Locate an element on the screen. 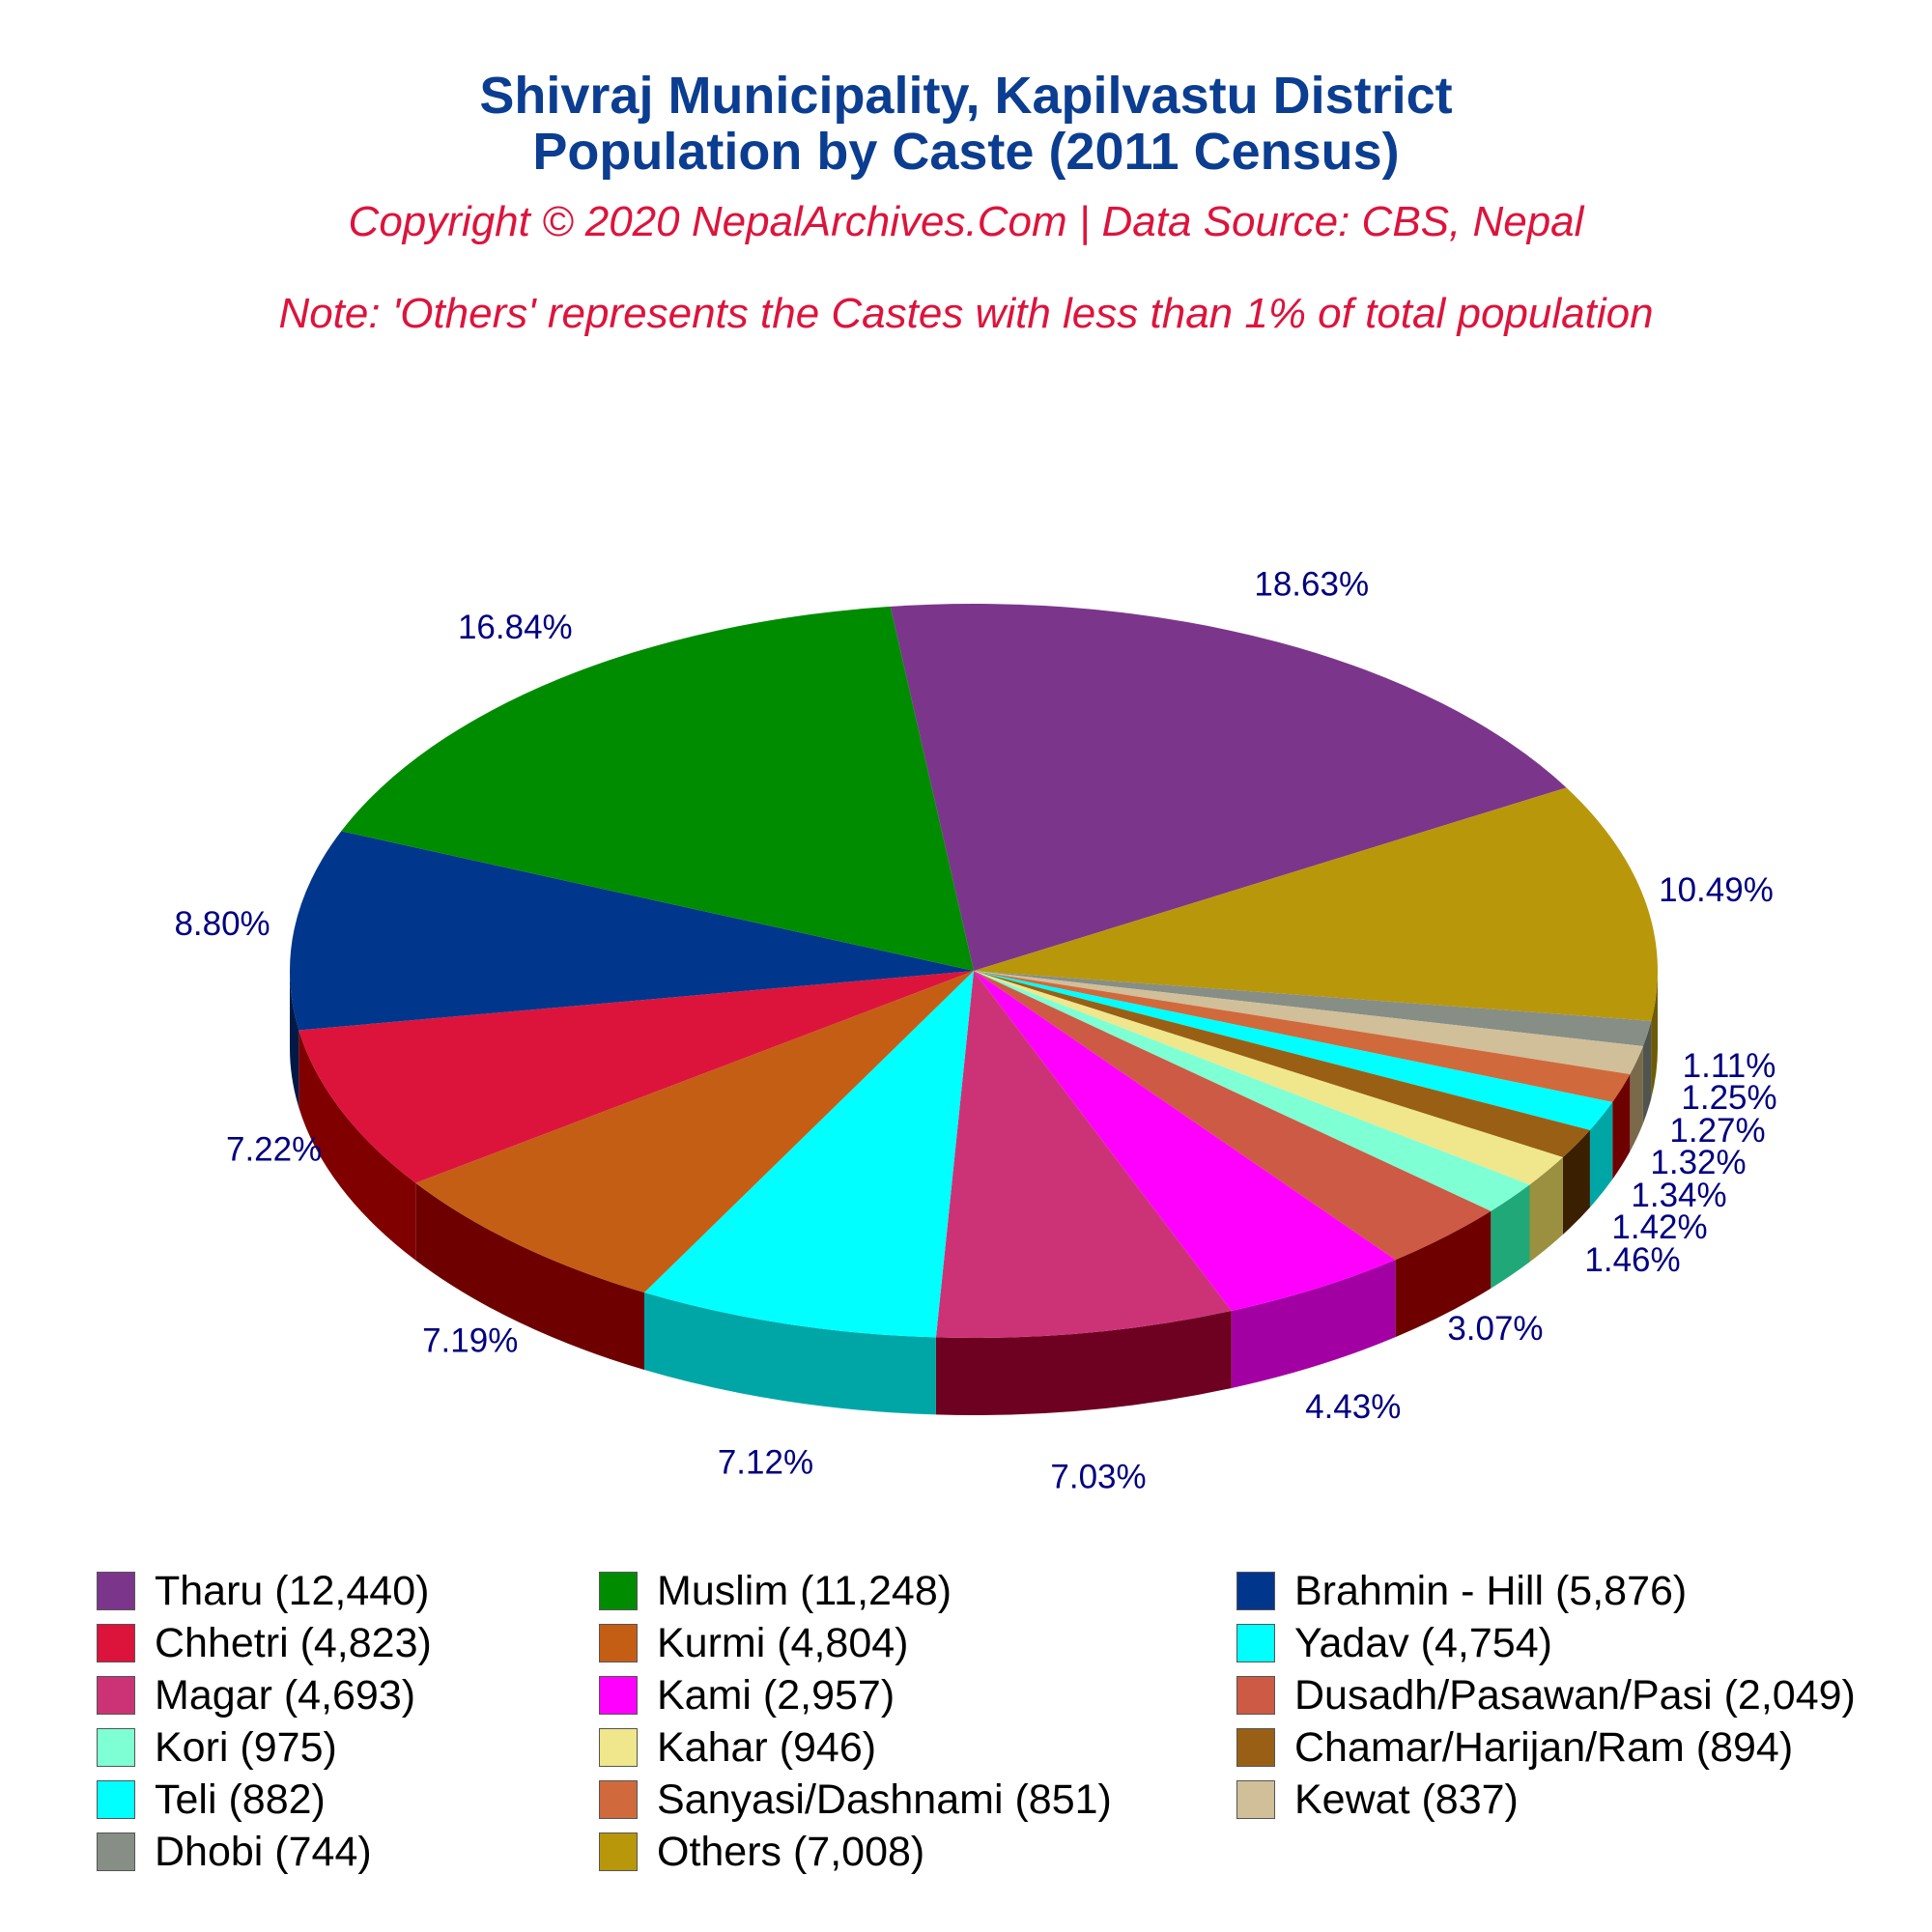 The width and height of the screenshot is (1932, 1932). slice-pct-label: 7.19% is located at coordinates (470, 1340).